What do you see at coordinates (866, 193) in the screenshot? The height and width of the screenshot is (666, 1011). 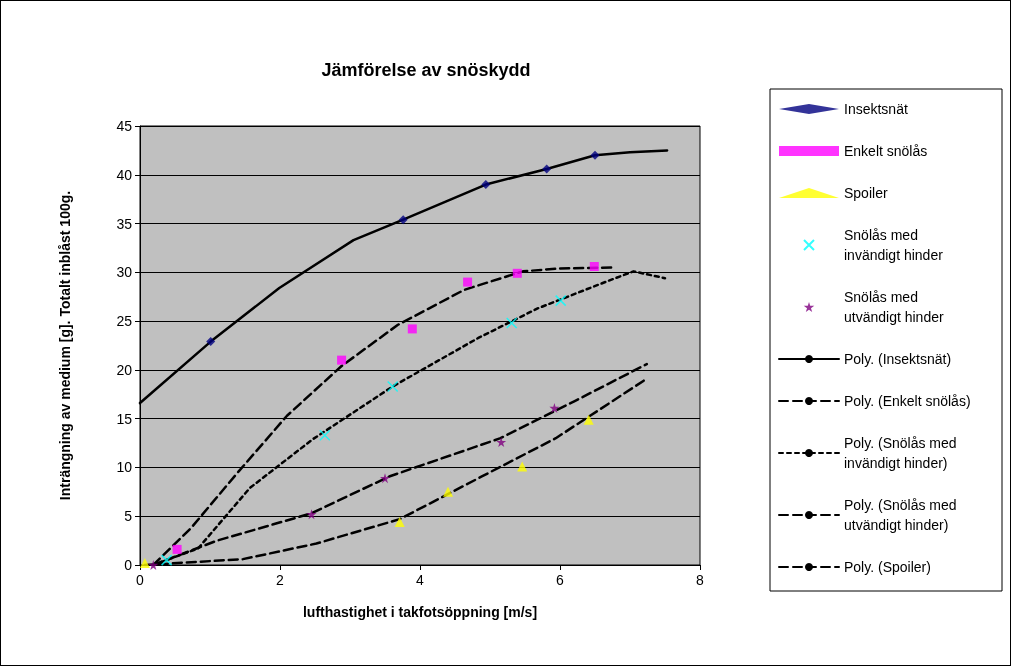 I see `legend-label: Spoiler` at bounding box center [866, 193].